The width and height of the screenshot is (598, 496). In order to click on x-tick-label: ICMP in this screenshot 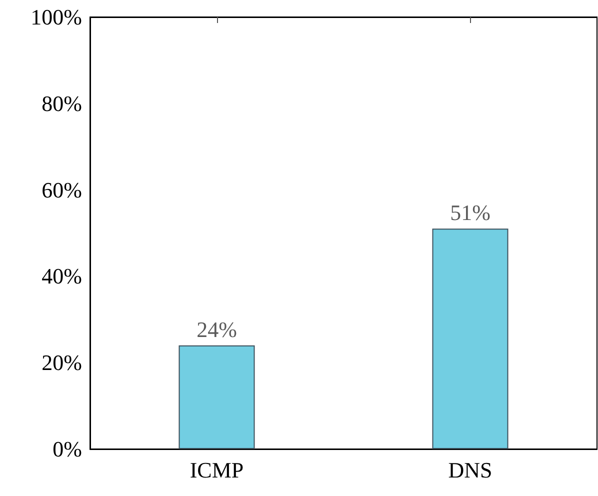, I will do `click(217, 470)`.